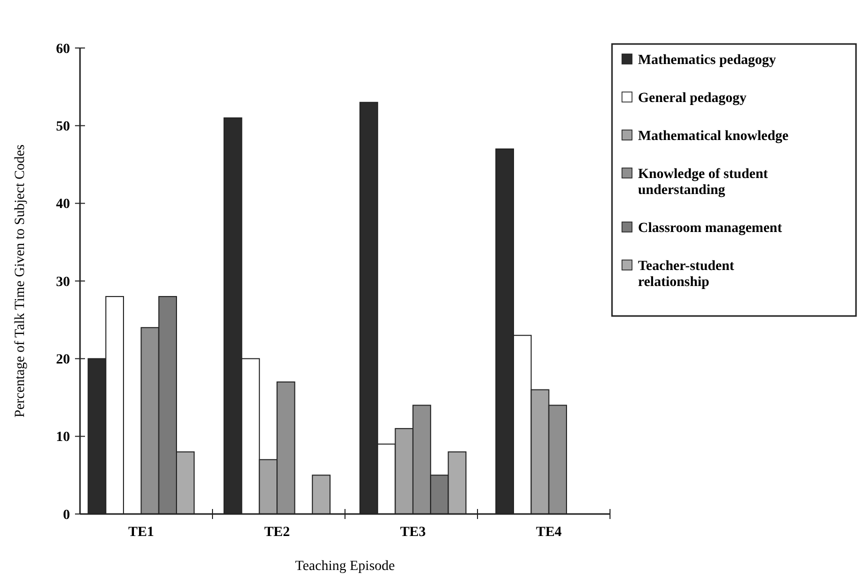 The width and height of the screenshot is (860, 588). Describe the element at coordinates (141, 532) in the screenshot. I see `x-tick-label: TE1` at that location.